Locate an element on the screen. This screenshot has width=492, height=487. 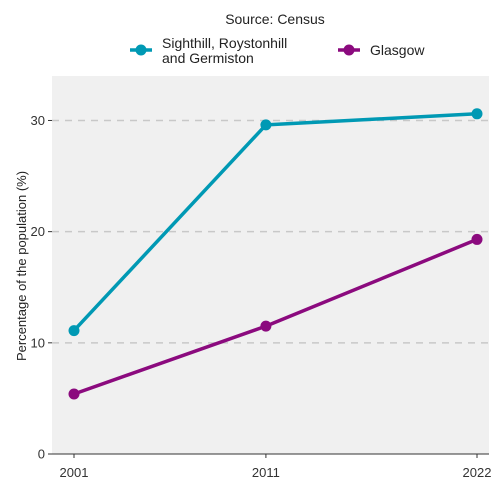
y-tick-label: 10 is located at coordinates (38, 342).